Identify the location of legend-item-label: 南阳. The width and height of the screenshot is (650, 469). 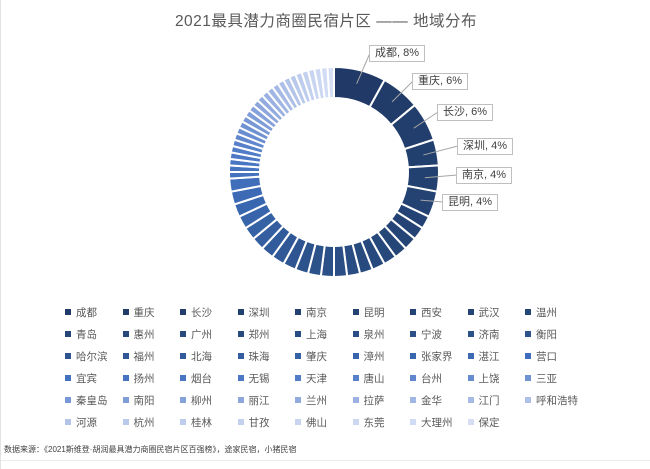
(144, 400).